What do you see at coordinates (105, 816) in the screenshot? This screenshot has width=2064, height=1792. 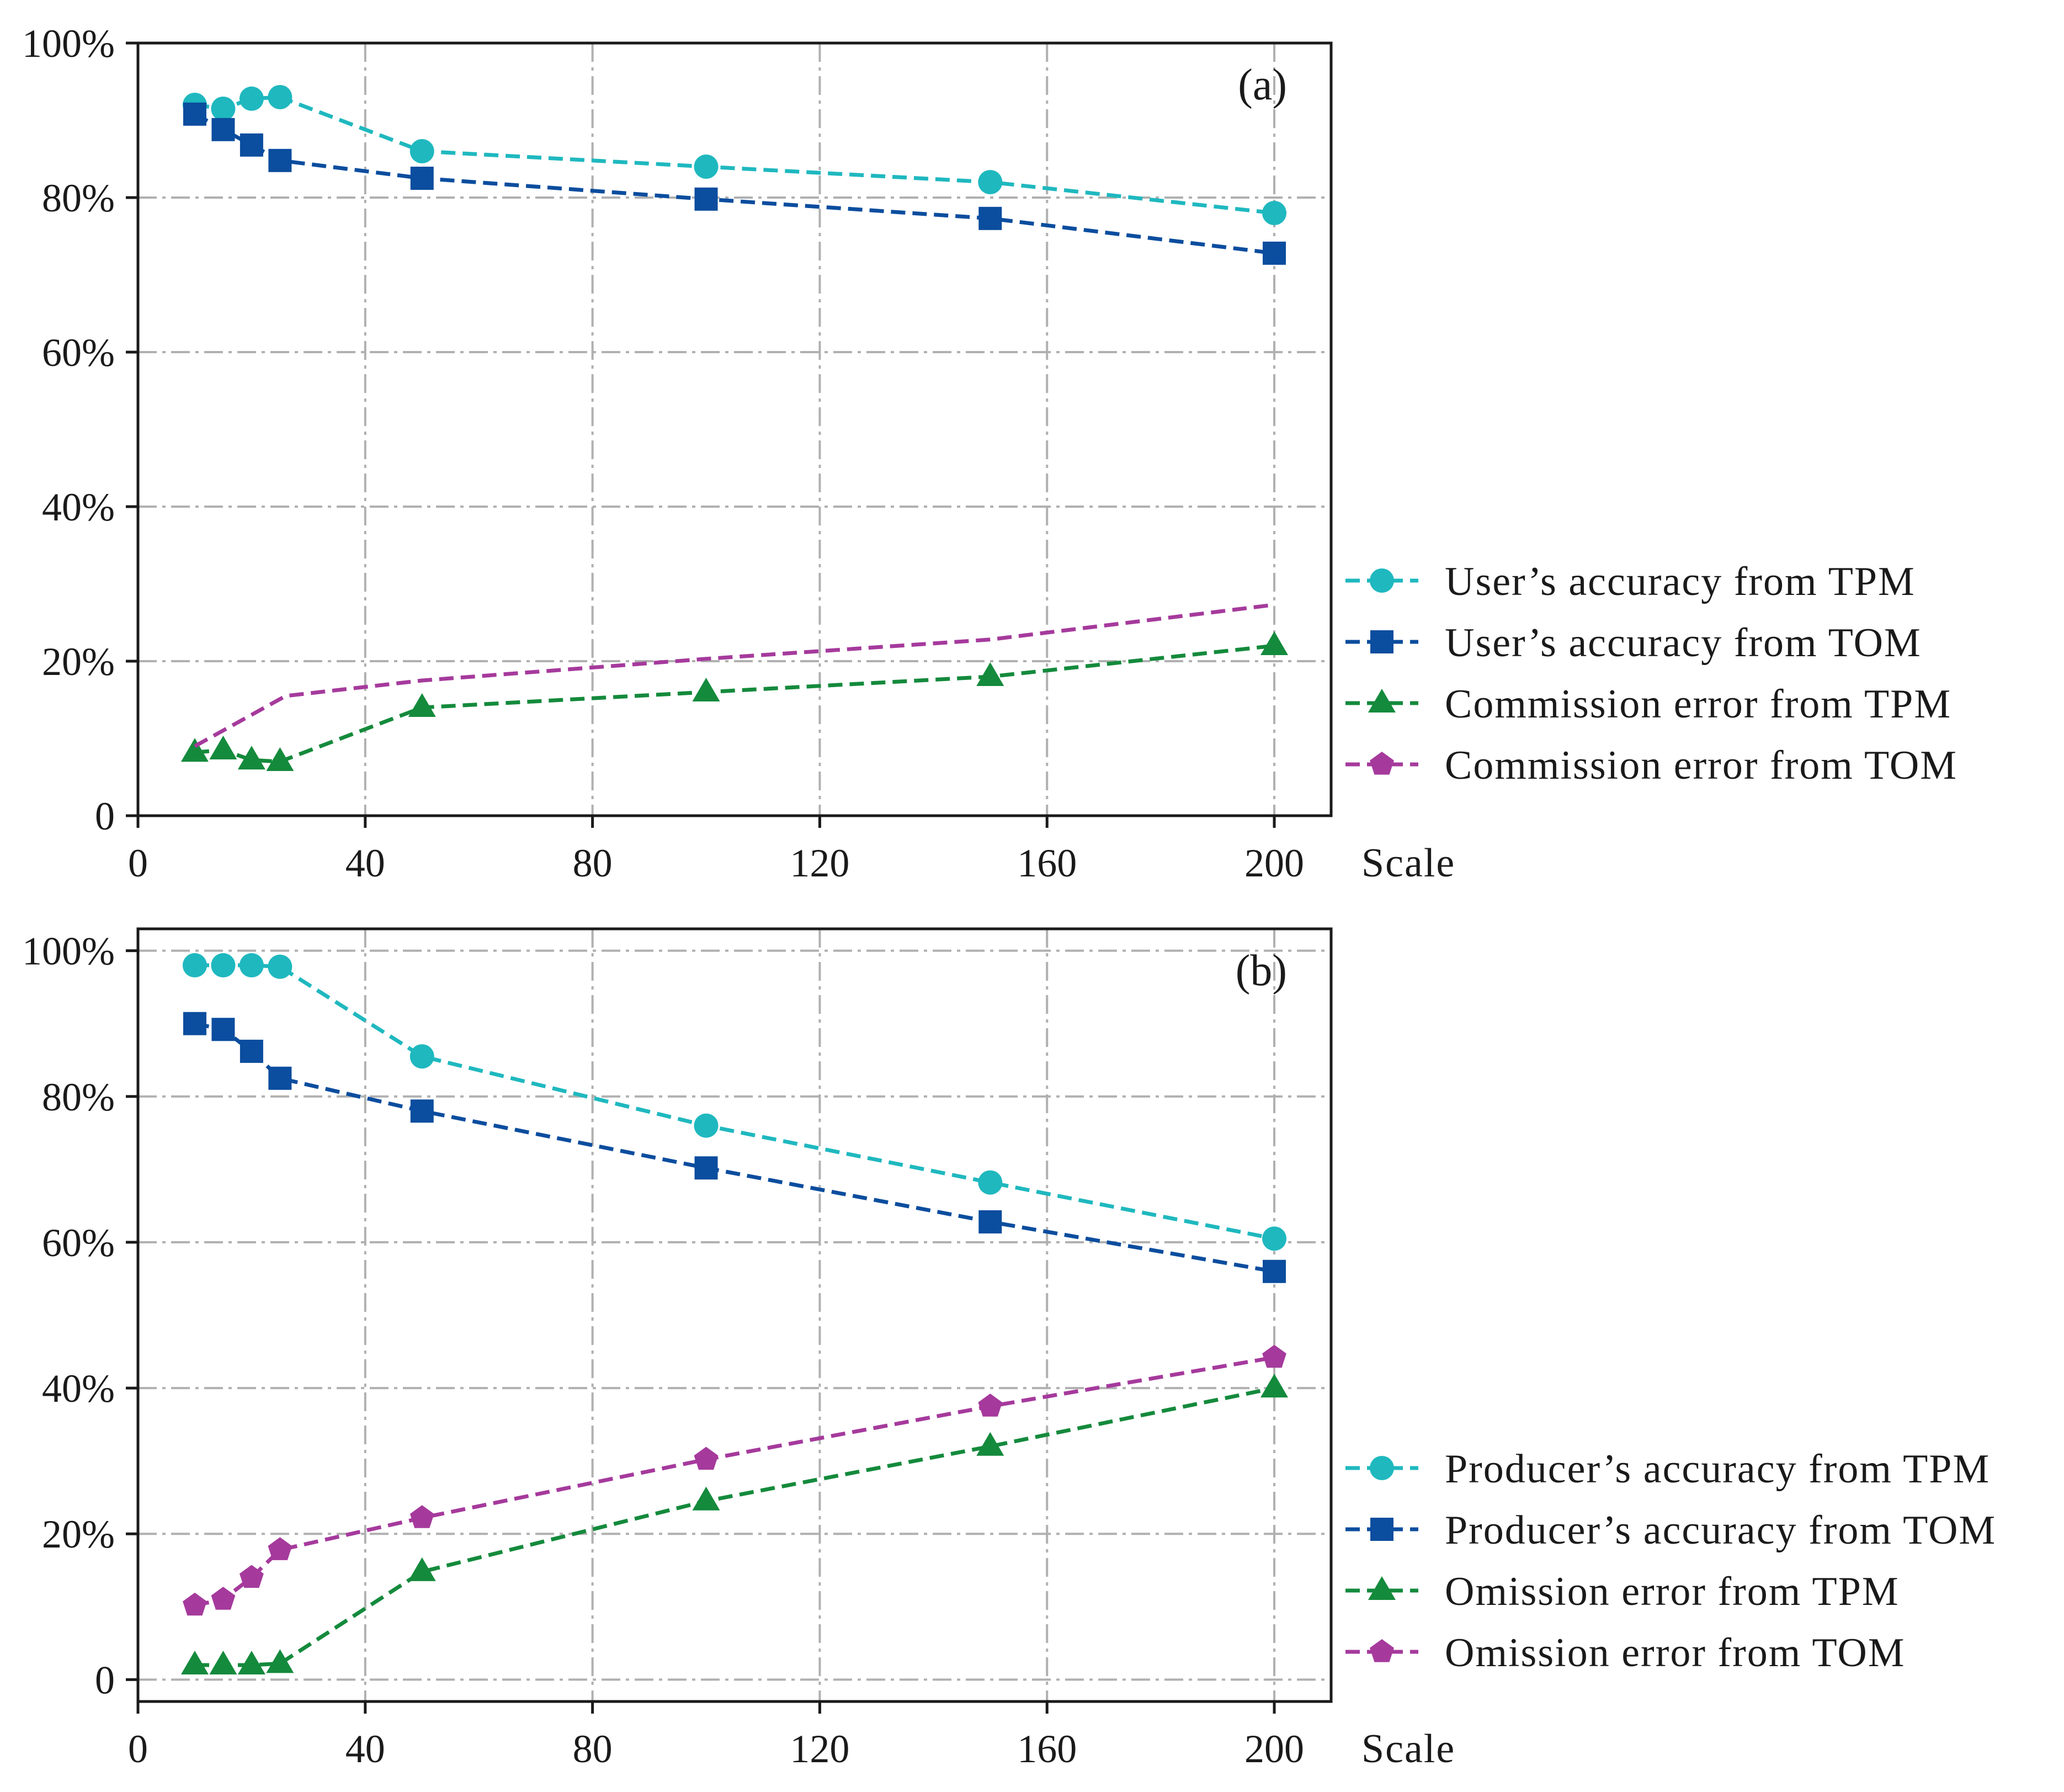 I see `panel-a-ytick-label-0: 0` at bounding box center [105, 816].